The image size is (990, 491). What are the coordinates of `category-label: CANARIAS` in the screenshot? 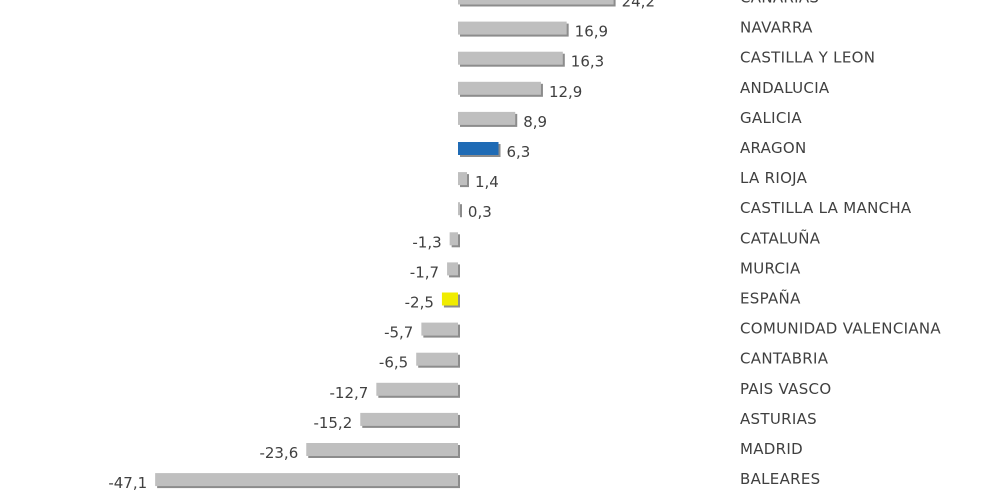 It's located at (779, 3).